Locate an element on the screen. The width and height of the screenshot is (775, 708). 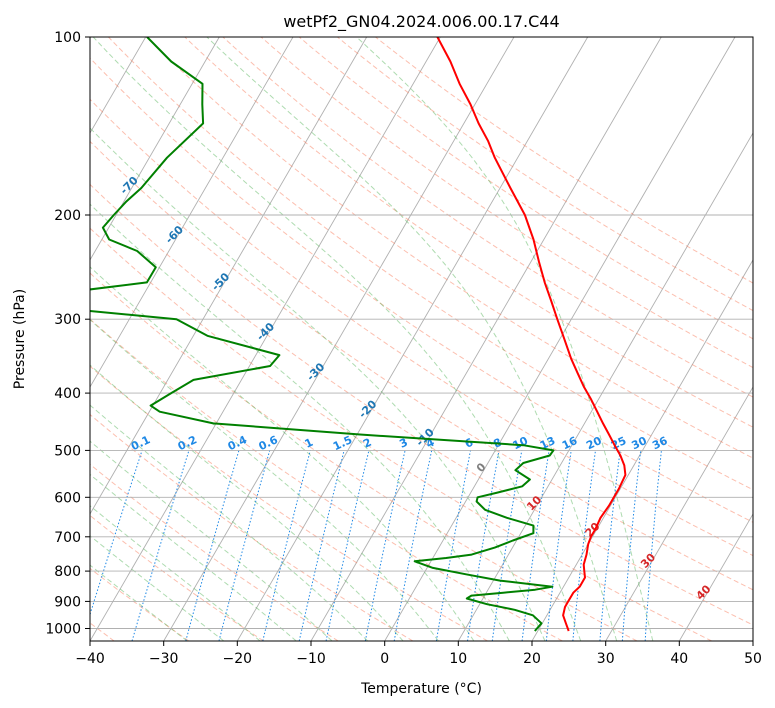
x-tick-label: 10 is located at coordinates (458, 659).